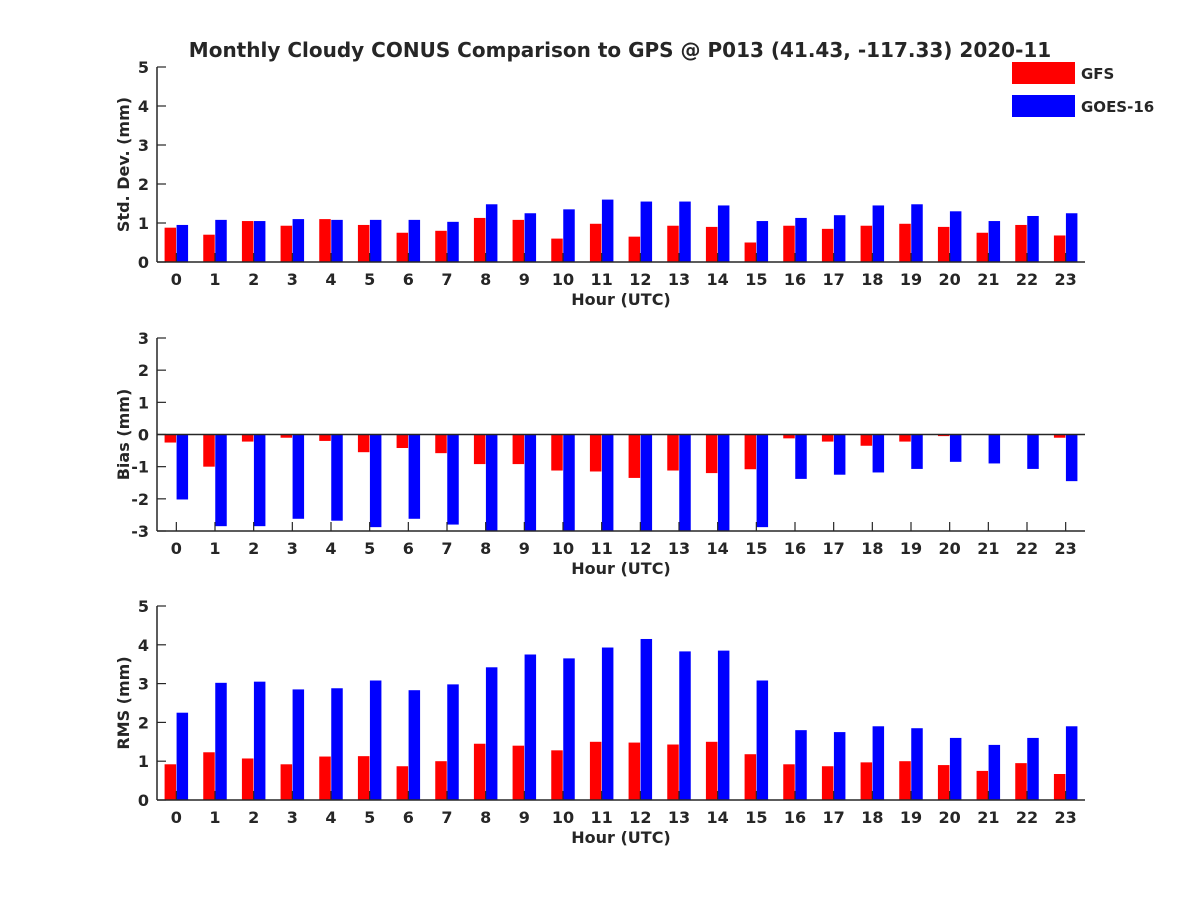 This screenshot has width=1200, height=900. I want to click on x-tick-label: 20, so click(950, 817).